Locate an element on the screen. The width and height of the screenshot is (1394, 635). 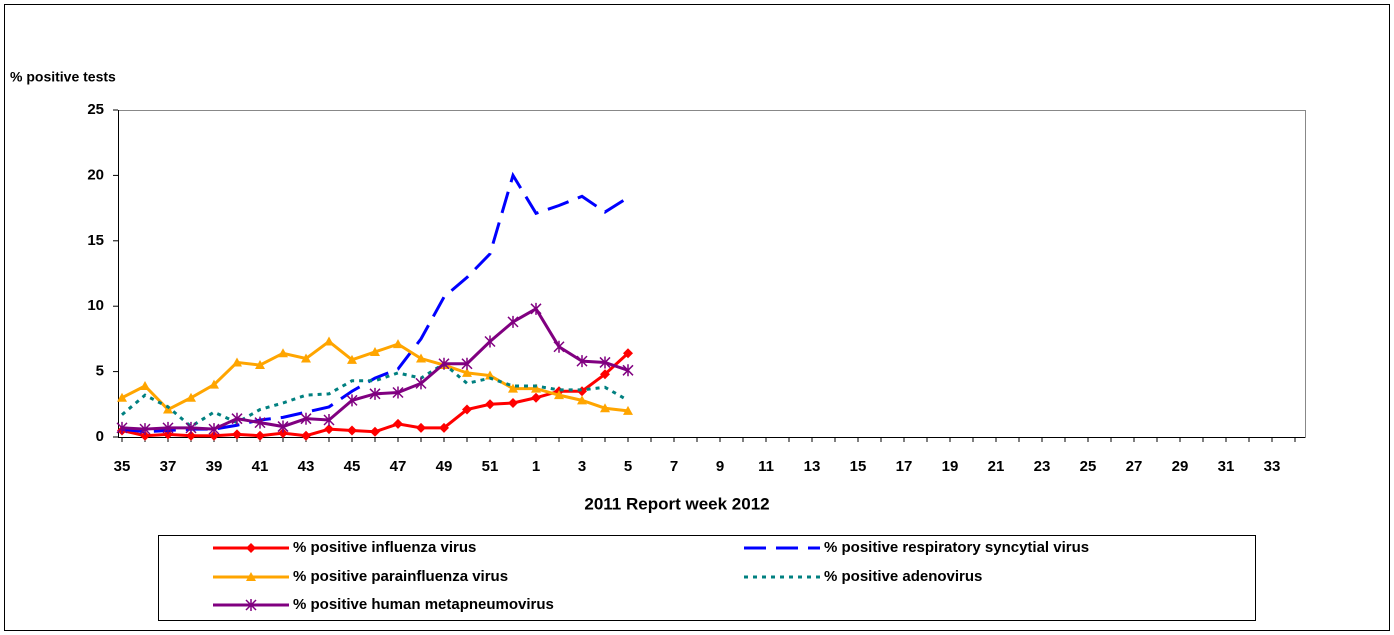
x-tick-label: 43 is located at coordinates (306, 466).